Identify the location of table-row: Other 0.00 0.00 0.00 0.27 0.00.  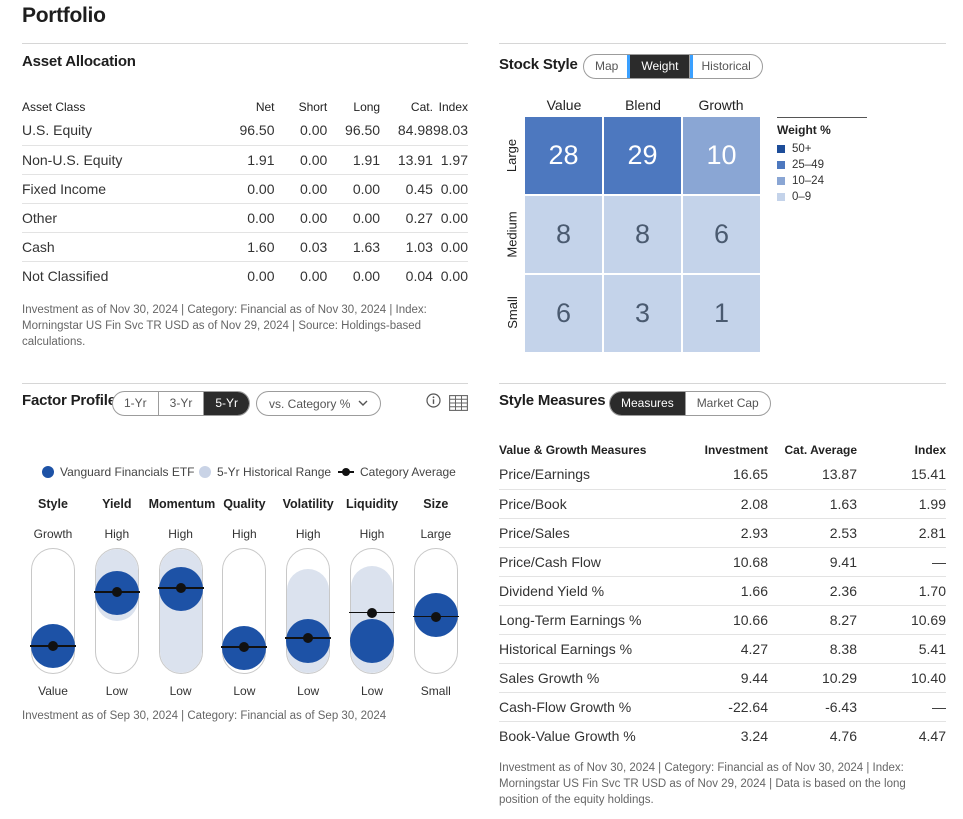
(245, 218).